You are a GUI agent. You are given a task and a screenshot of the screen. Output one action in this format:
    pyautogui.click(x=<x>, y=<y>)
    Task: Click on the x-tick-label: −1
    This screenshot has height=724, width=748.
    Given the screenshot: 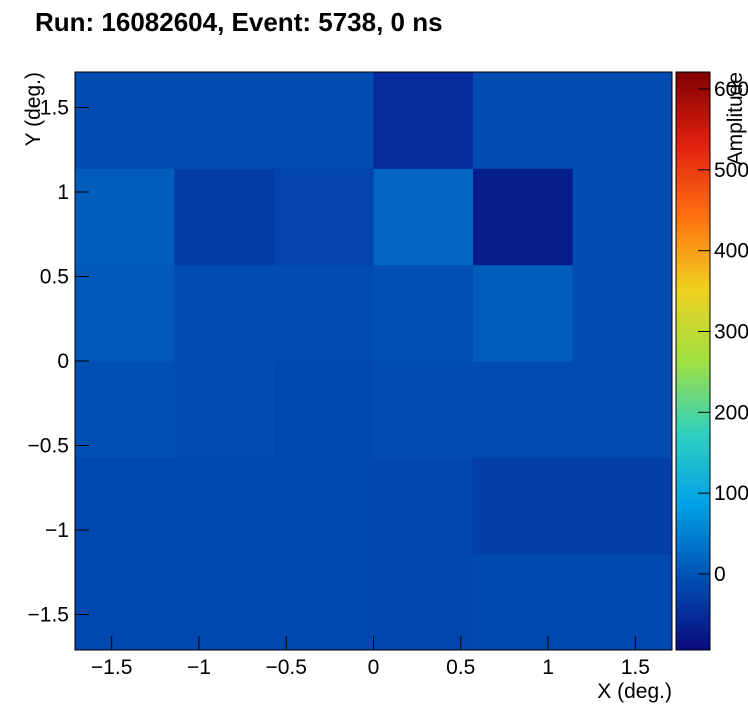 What is the action you would take?
    pyautogui.click(x=199, y=667)
    